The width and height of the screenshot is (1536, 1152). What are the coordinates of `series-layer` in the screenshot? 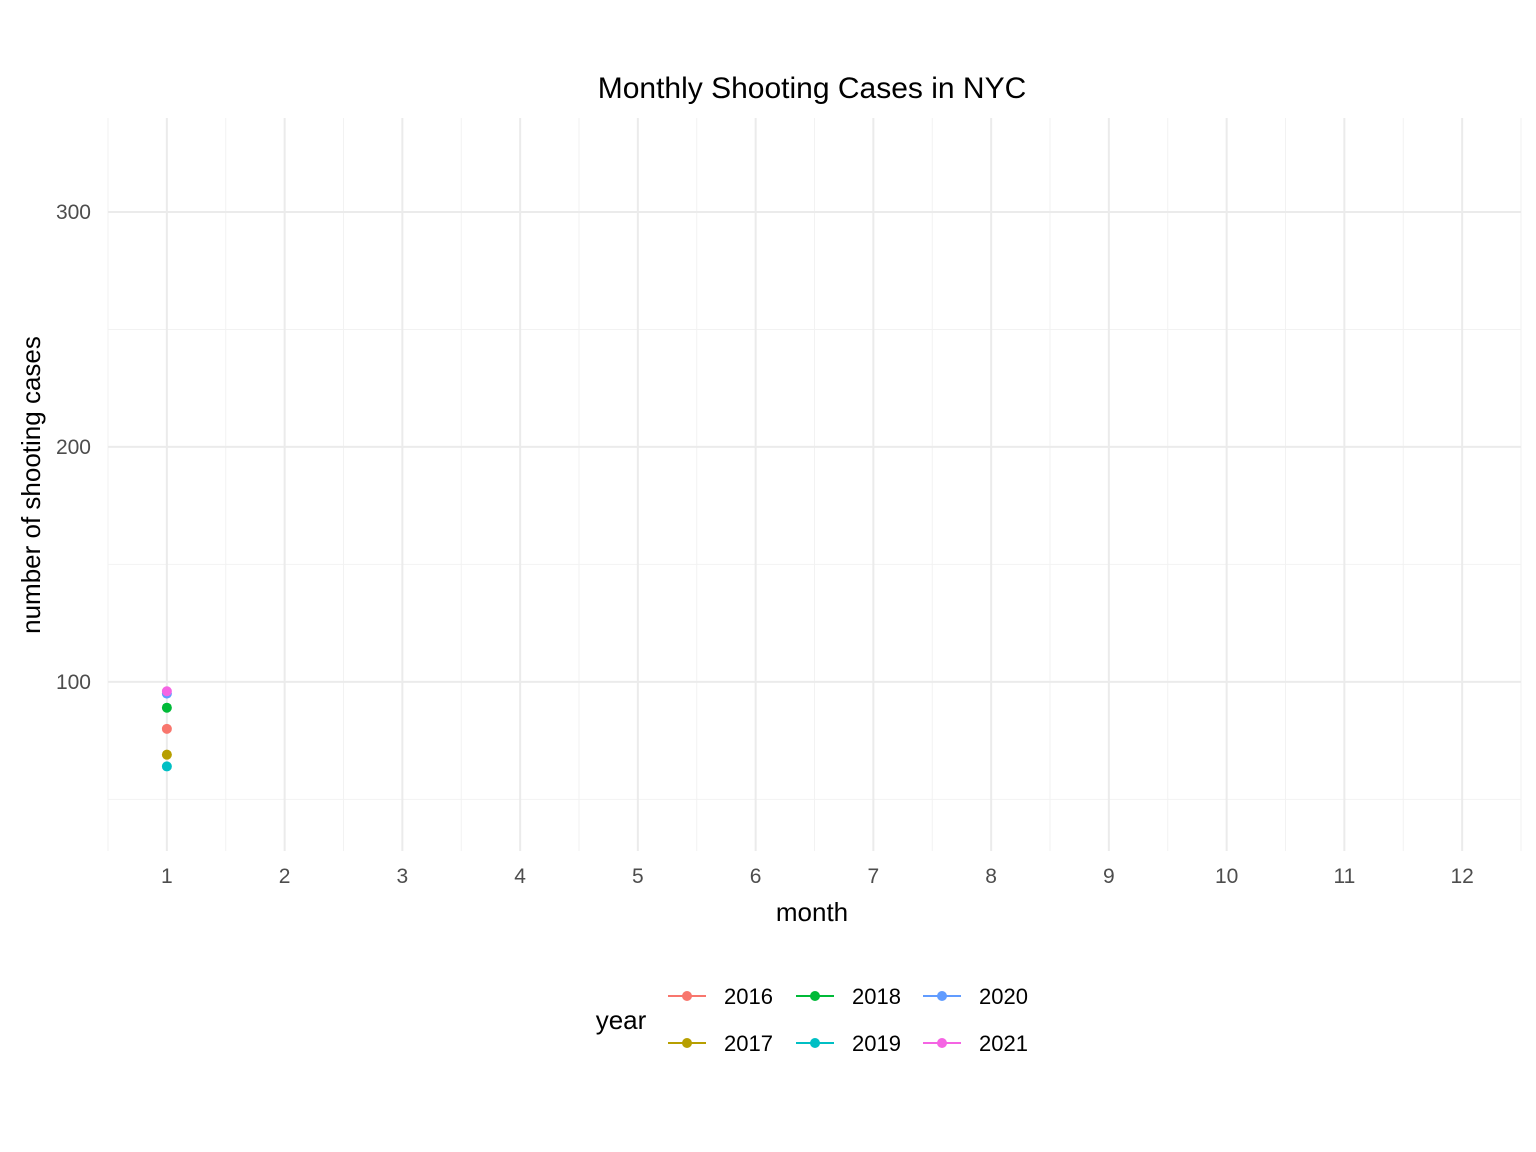 It's located at (166, 729).